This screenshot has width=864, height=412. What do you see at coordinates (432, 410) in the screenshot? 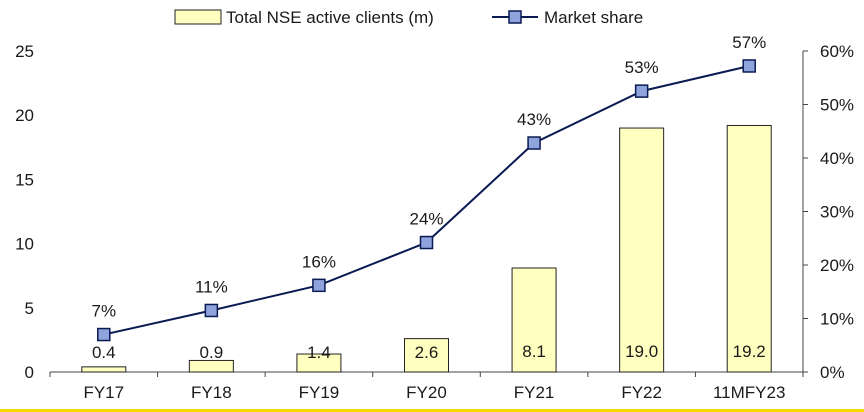
I see `bottom-accent-band` at bounding box center [432, 410].